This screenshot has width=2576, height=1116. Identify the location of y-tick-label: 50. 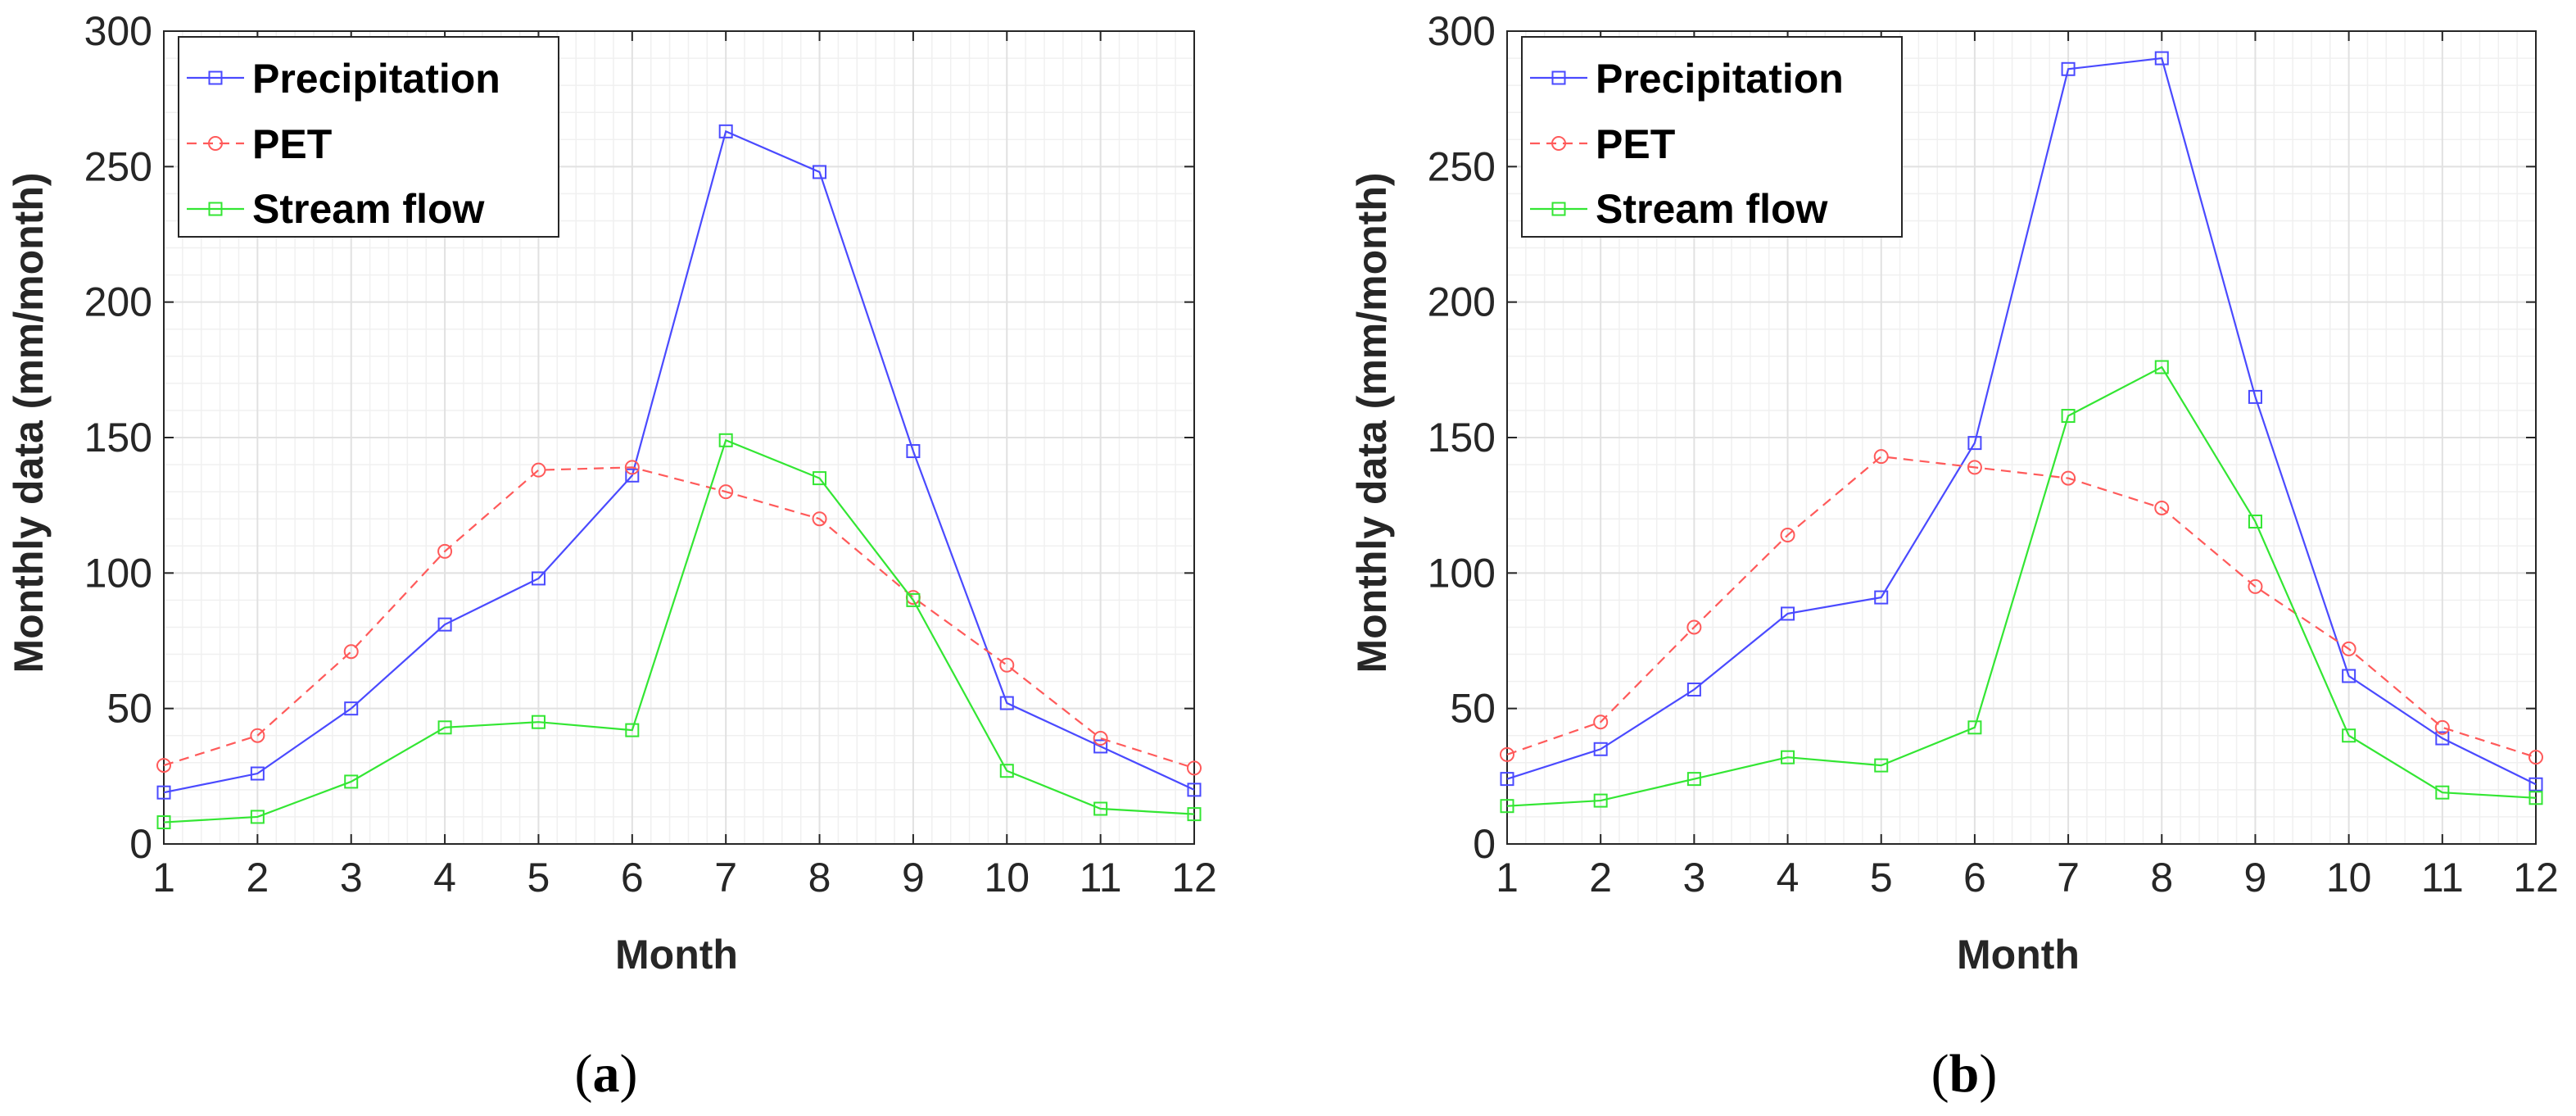
(1473, 709).